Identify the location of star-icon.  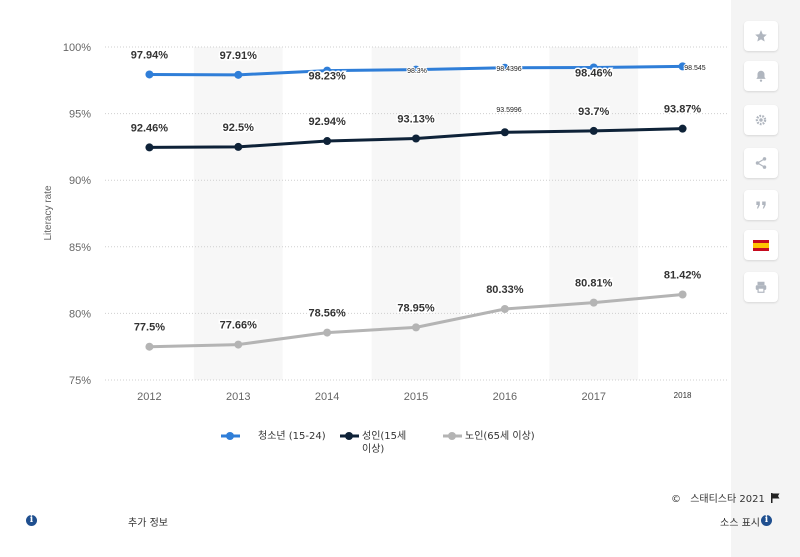
(761, 36).